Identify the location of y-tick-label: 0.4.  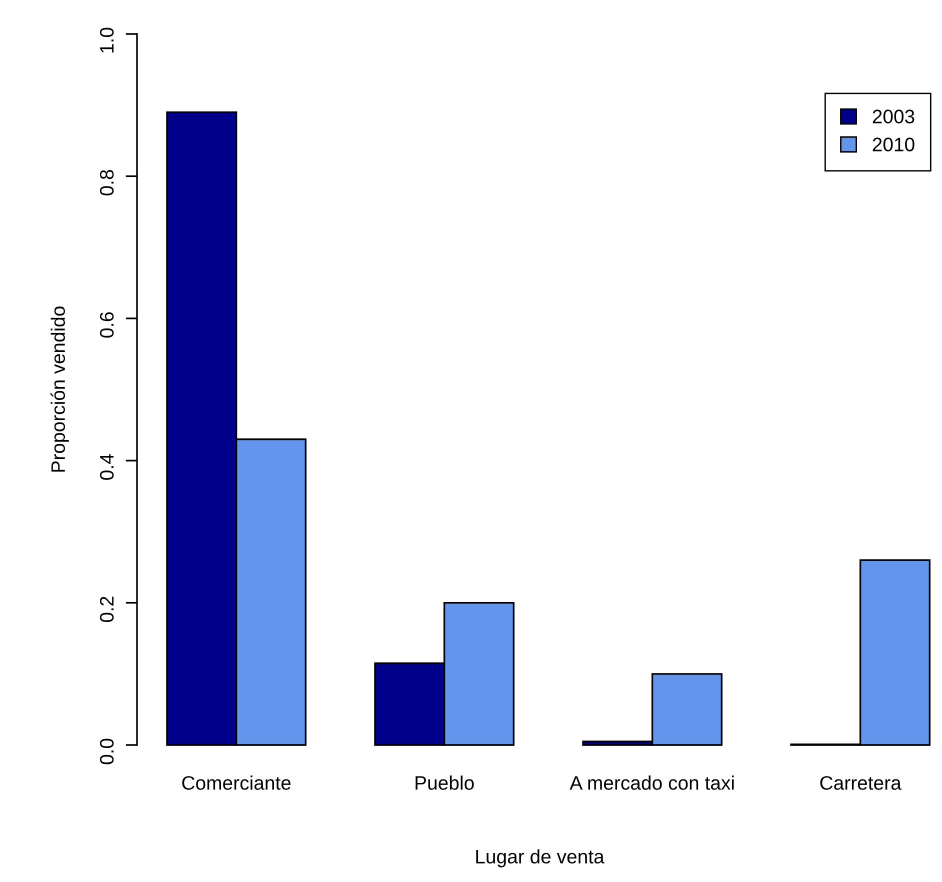
(107, 467).